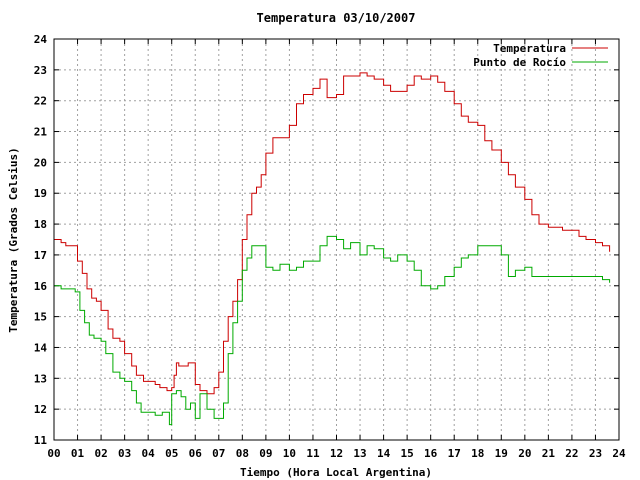  I want to click on x-tick-label: 01, so click(78, 453).